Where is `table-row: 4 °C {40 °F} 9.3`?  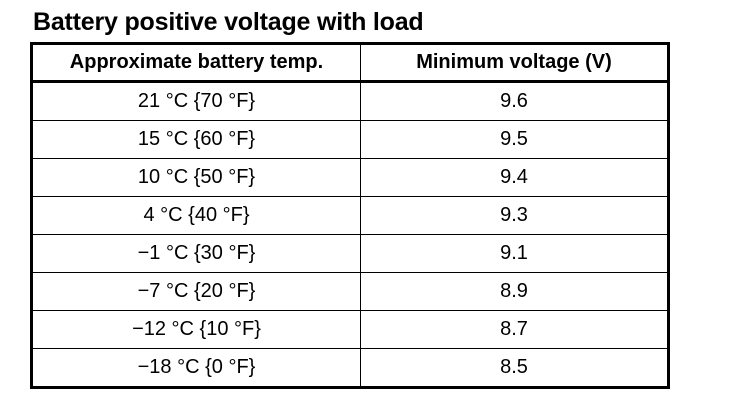
table-row: 4 °C {40 °F} 9.3 is located at coordinates (350, 215).